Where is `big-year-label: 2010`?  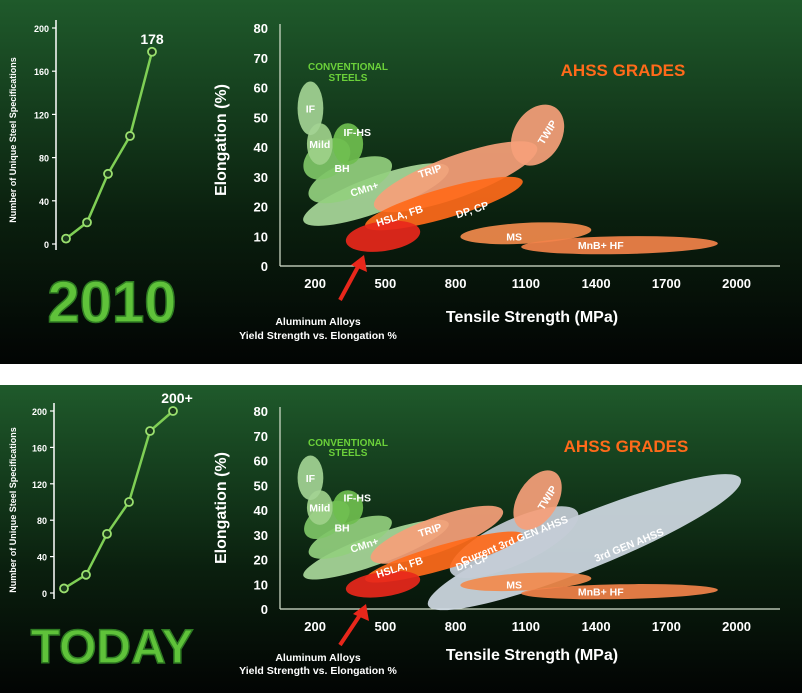
big-year-label: 2010 is located at coordinates (111, 302).